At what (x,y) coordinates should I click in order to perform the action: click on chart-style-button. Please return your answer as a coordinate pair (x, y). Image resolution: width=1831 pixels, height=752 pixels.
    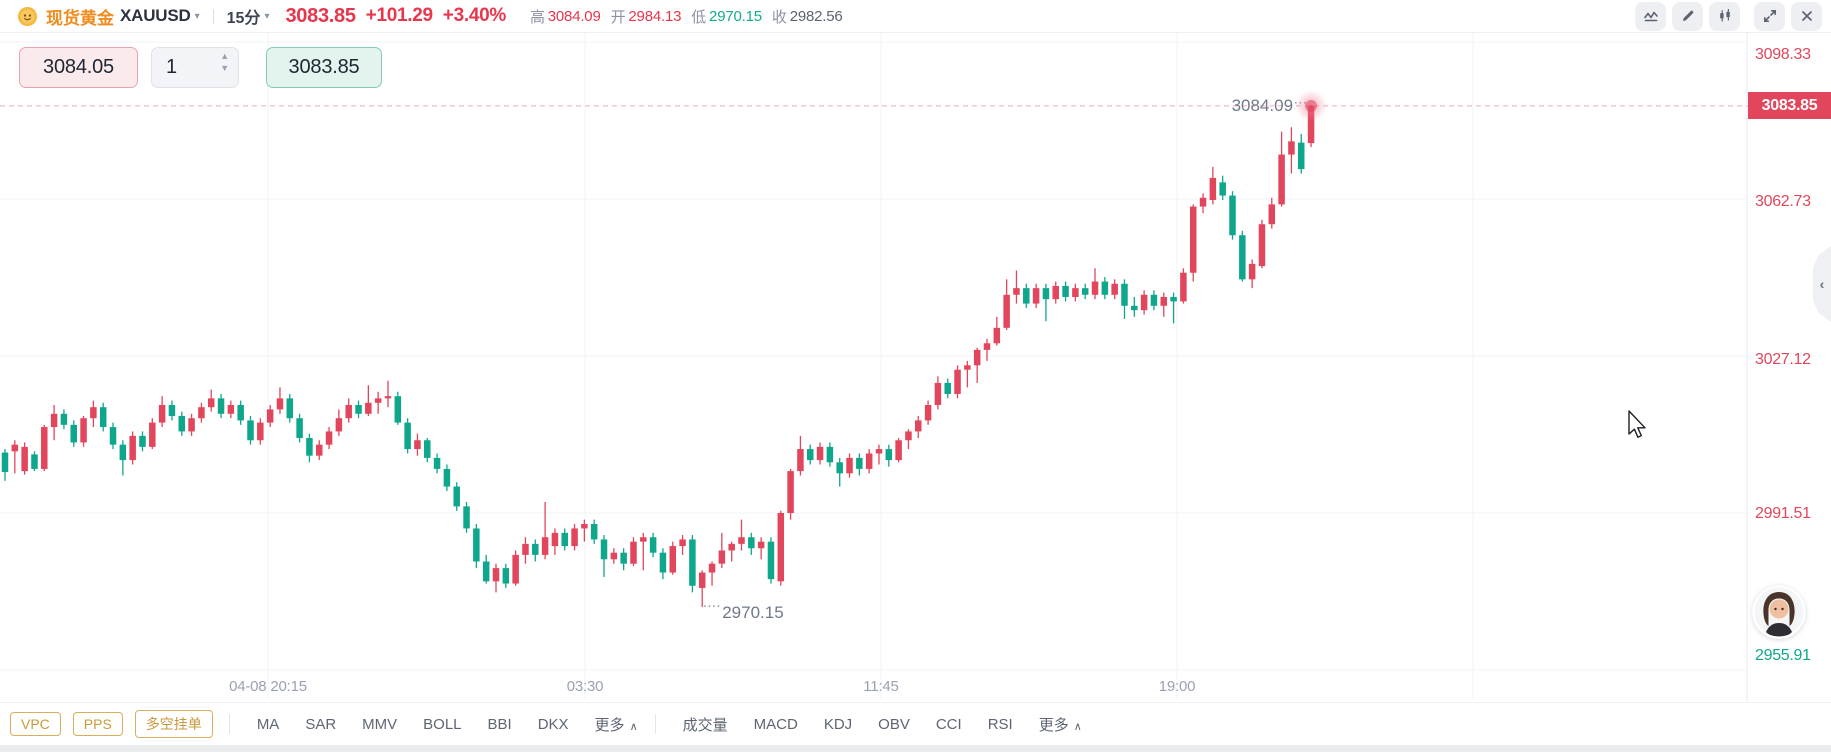
    Looking at the image, I should click on (1650, 16).